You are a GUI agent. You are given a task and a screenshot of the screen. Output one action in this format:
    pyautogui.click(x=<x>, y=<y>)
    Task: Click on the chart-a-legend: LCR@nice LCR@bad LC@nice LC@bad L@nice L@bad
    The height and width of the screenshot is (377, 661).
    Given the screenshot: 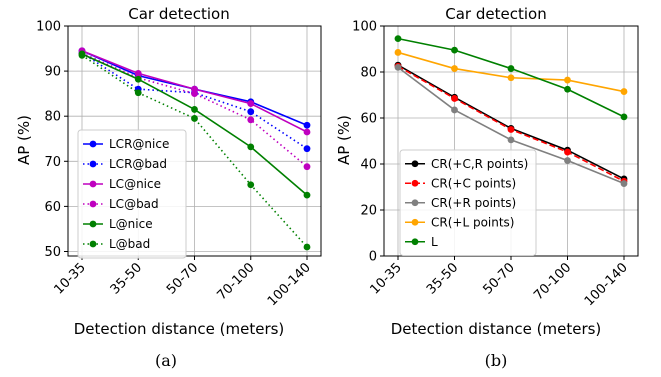 What is the action you would take?
    pyautogui.click(x=132, y=194)
    